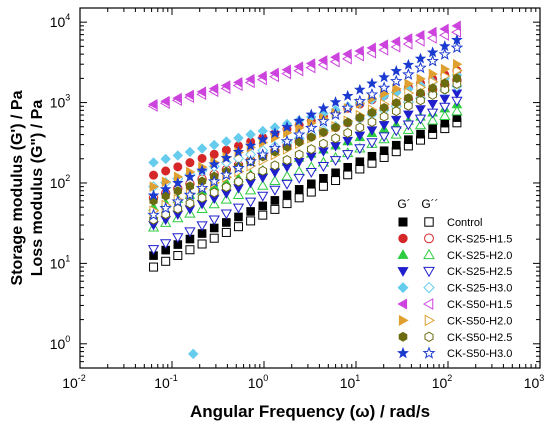 The width and height of the screenshot is (550, 434). What do you see at coordinates (455, 320) in the screenshot?
I see `legend-item: CK-S50-H2.0` at bounding box center [455, 320].